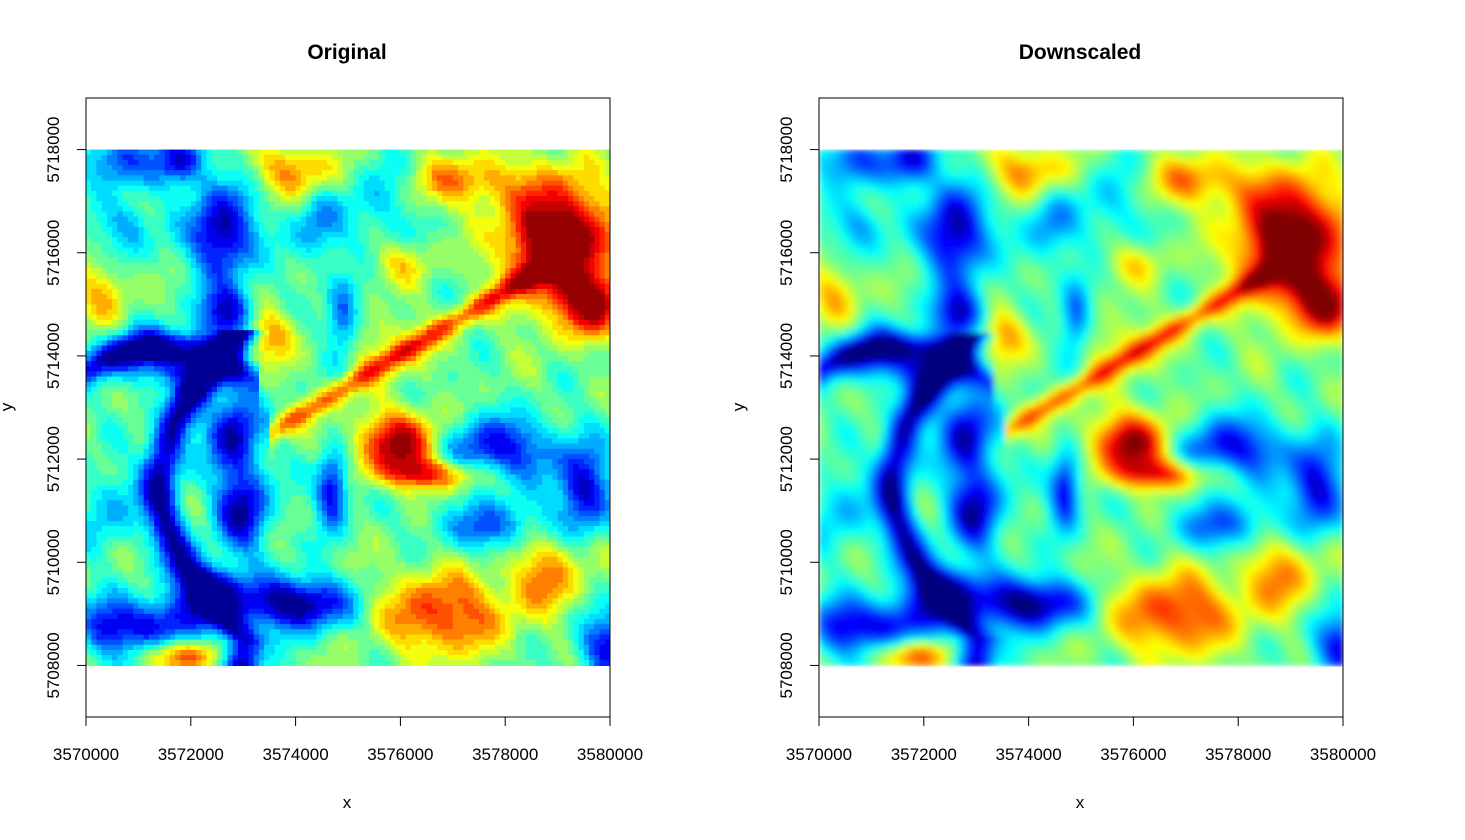 The height and width of the screenshot is (840, 1465). What do you see at coordinates (1080, 802) in the screenshot?
I see `x-axis-label-downscaled: x` at bounding box center [1080, 802].